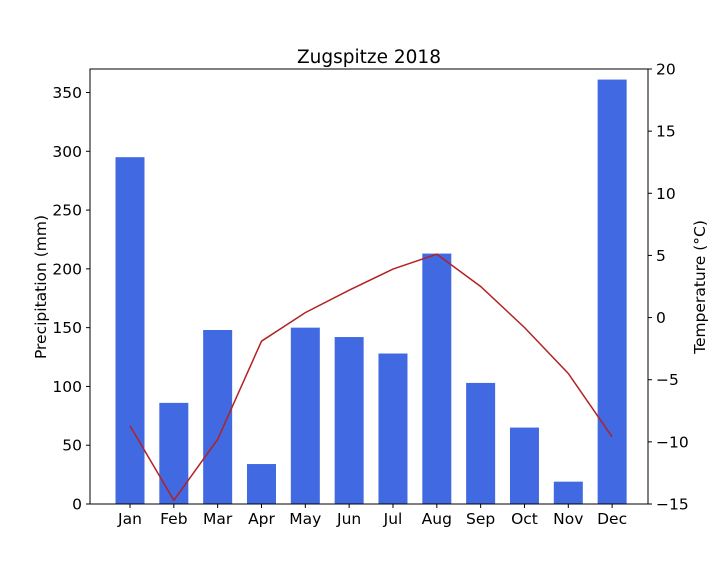 The width and height of the screenshot is (720, 576). I want to click on x-axis: Jan Feb Mar Apr May Jun Jul Aug Sep Oct Nov Dec, so click(372, 516).